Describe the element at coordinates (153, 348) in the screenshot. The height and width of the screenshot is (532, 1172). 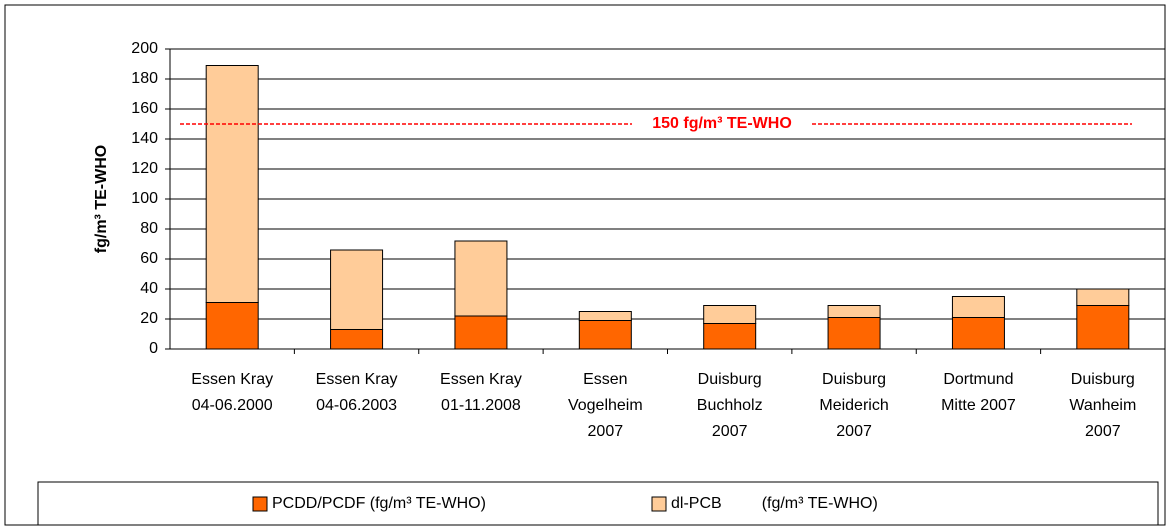
I see `y-tick-label: 0` at that location.